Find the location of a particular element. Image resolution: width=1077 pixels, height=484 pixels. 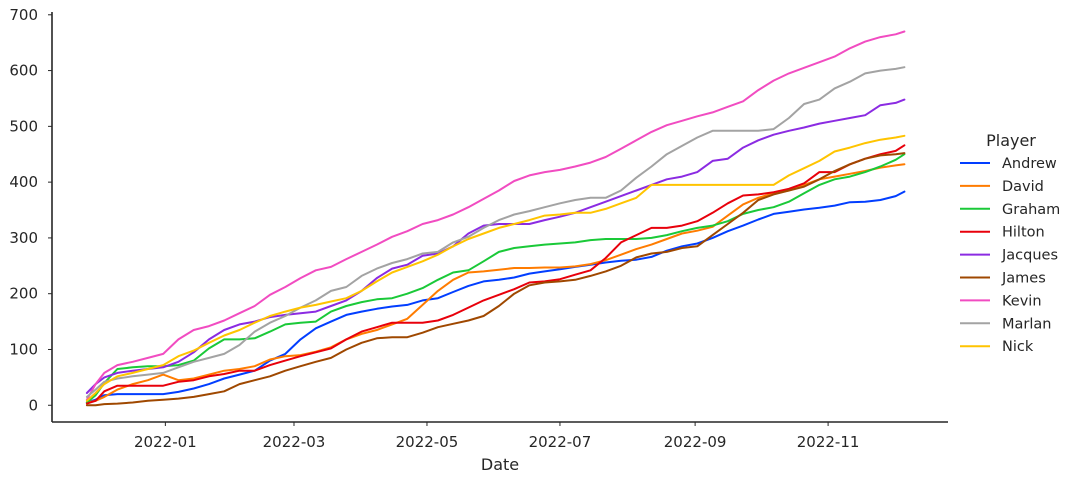

legend-item-david: David is located at coordinates (1002, 187).